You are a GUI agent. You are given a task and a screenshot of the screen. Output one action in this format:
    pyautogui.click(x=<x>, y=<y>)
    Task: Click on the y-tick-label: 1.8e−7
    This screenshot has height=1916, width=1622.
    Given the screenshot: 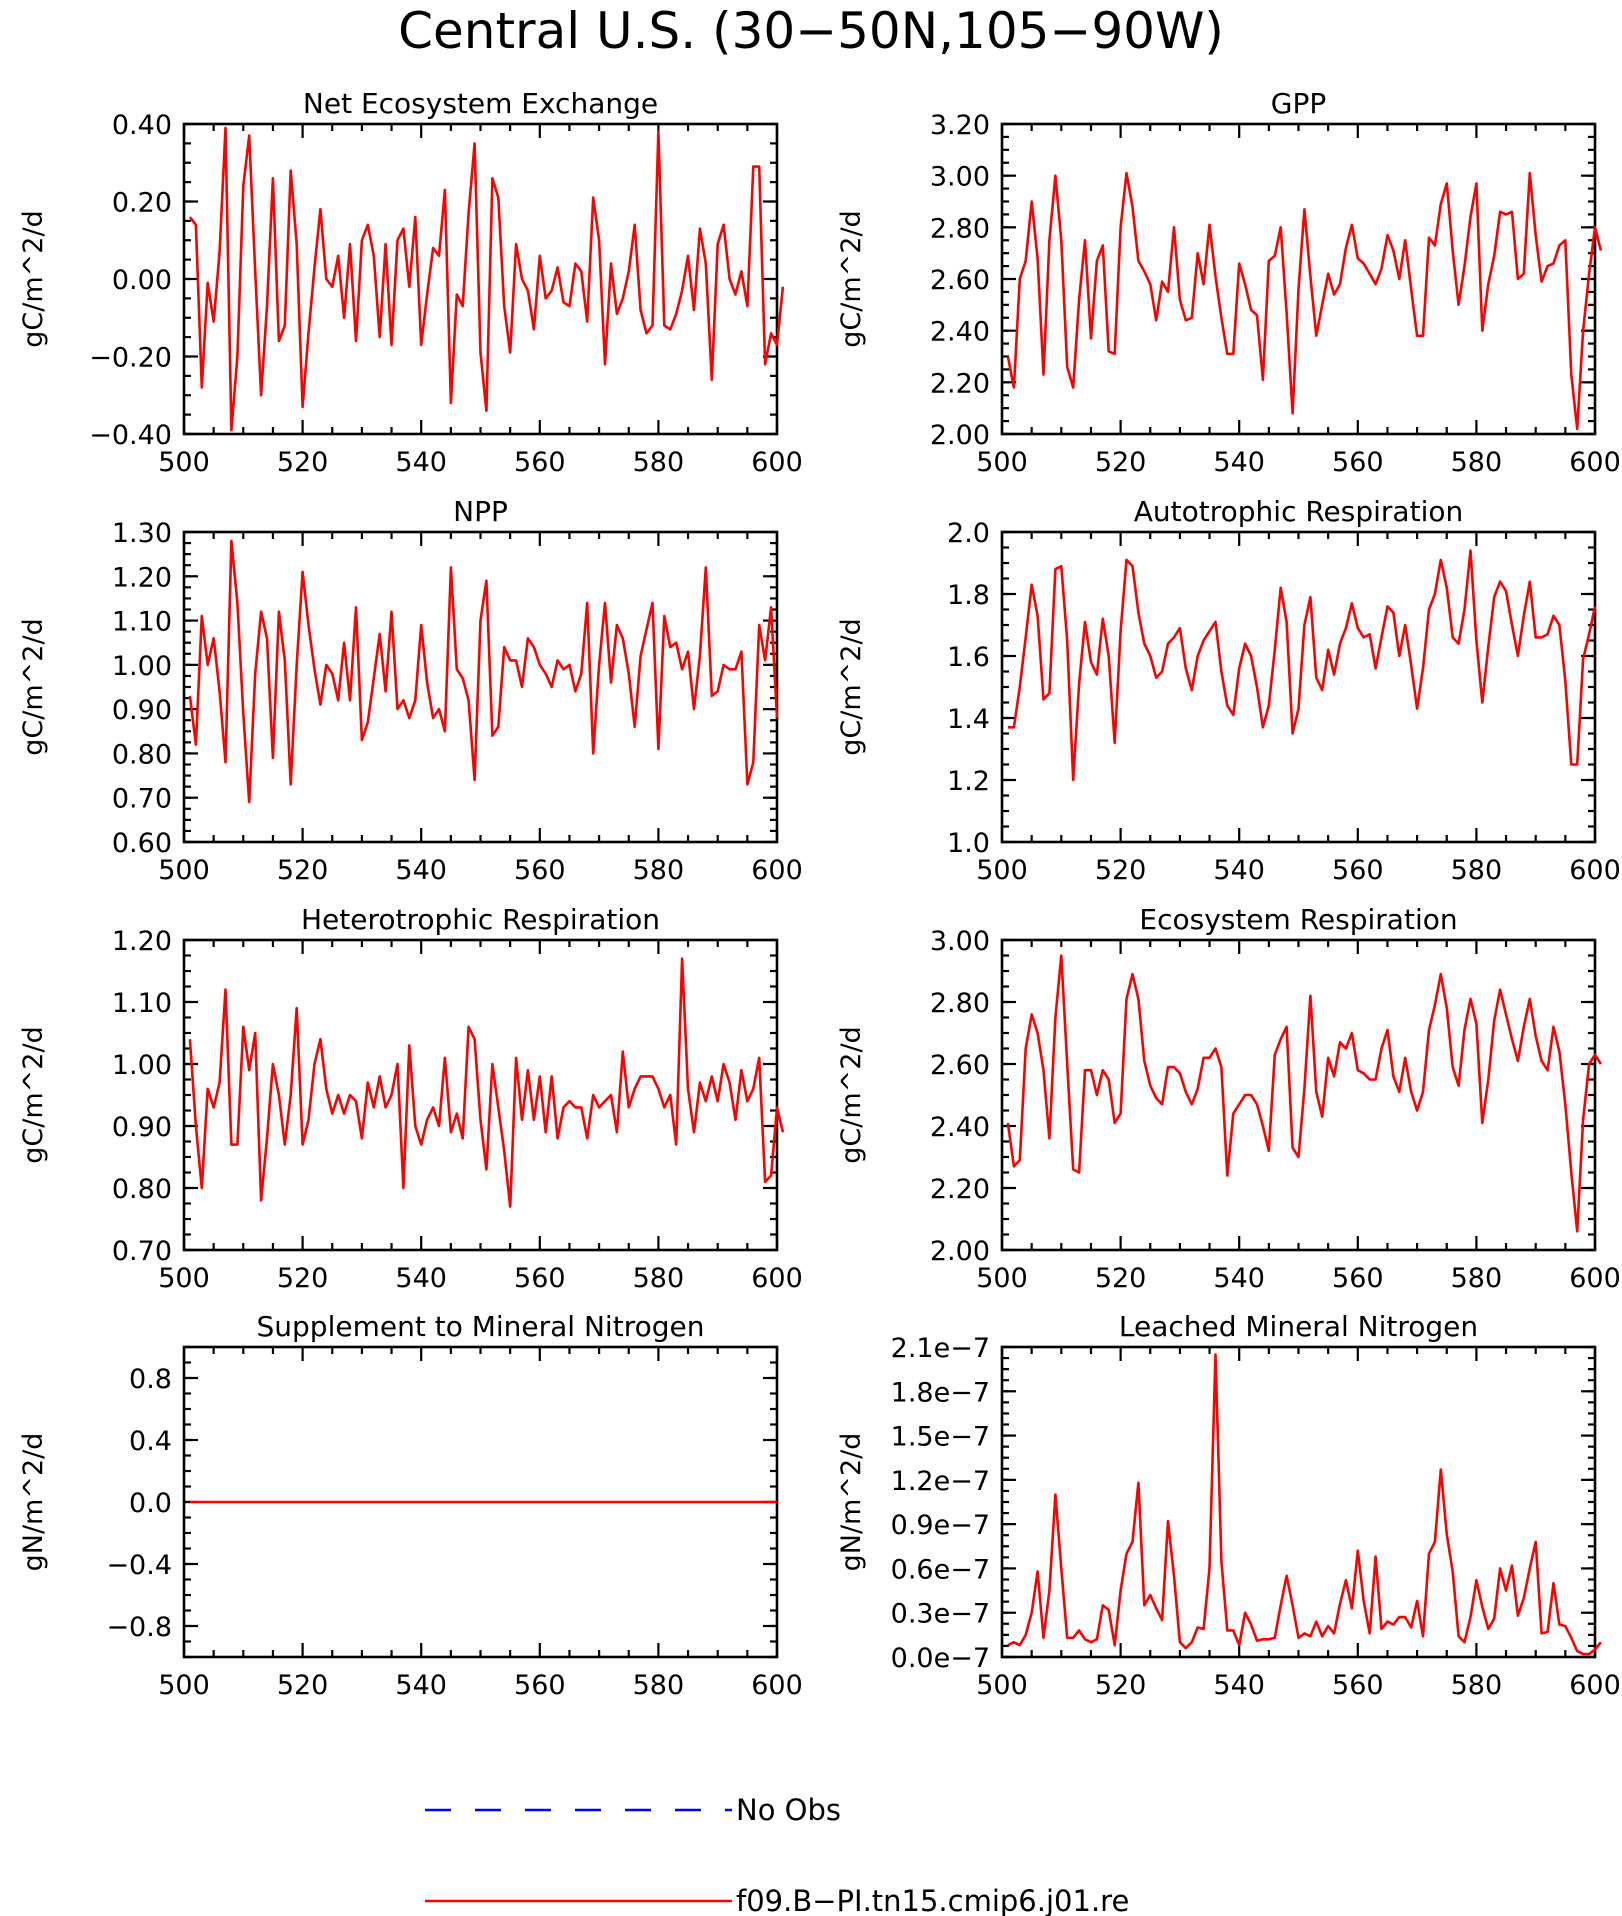 What is the action you would take?
    pyautogui.click(x=940, y=1392)
    